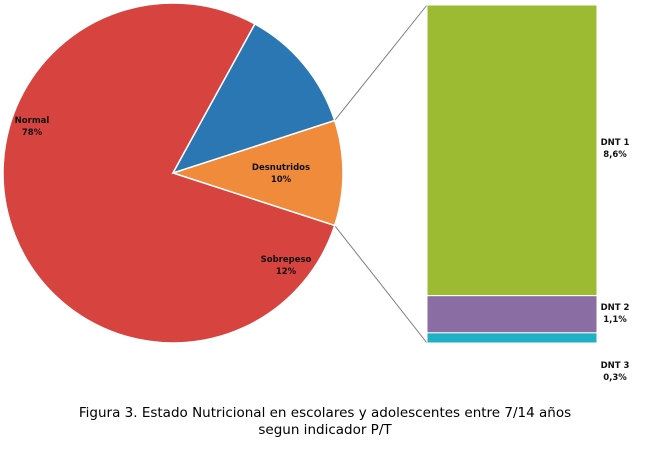  I want to click on slice-label-desnutridos: Desnutridos, so click(281, 168).